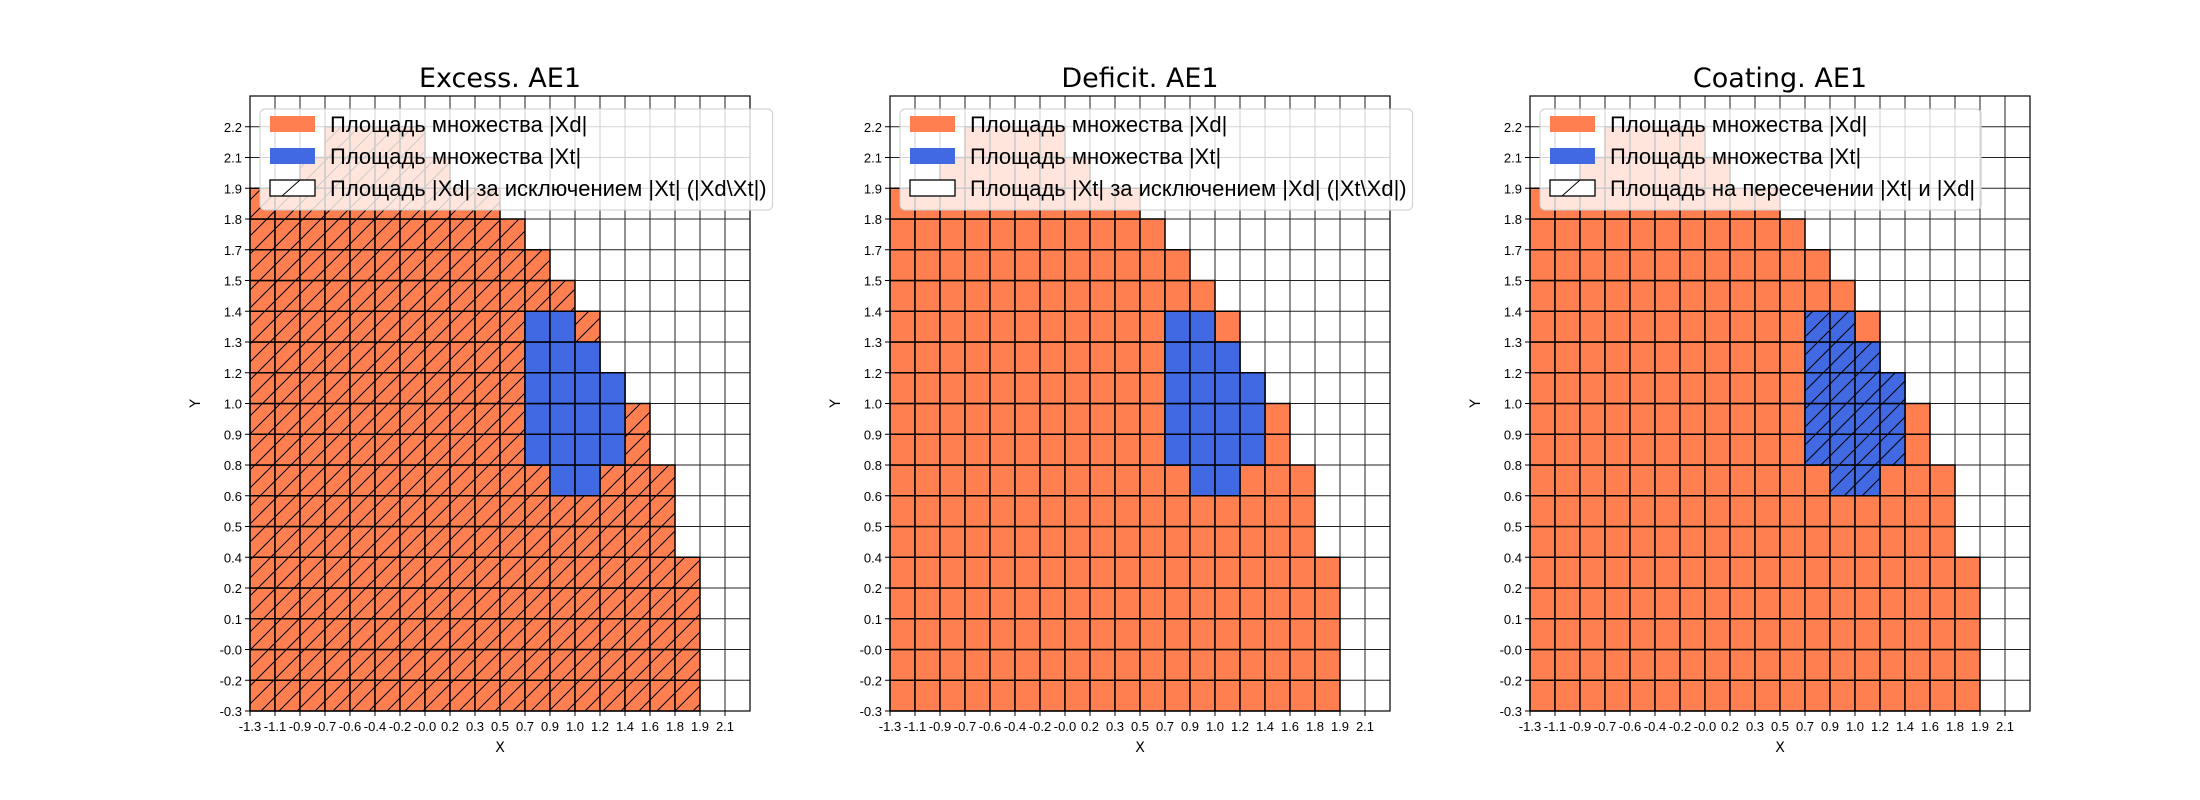 Image resolution: width=2200 pixels, height=800 pixels. Describe the element at coordinates (525, 726) in the screenshot. I see `x-tick-label: 0.7` at that location.